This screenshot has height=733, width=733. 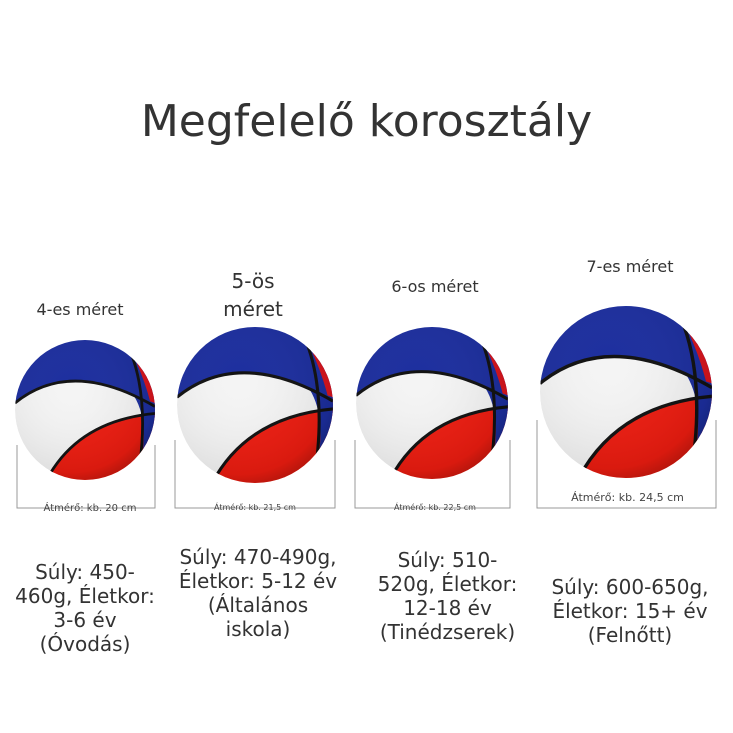 What do you see at coordinates (435, 286) in the screenshot?
I see `size-label: 6-os méret` at bounding box center [435, 286].